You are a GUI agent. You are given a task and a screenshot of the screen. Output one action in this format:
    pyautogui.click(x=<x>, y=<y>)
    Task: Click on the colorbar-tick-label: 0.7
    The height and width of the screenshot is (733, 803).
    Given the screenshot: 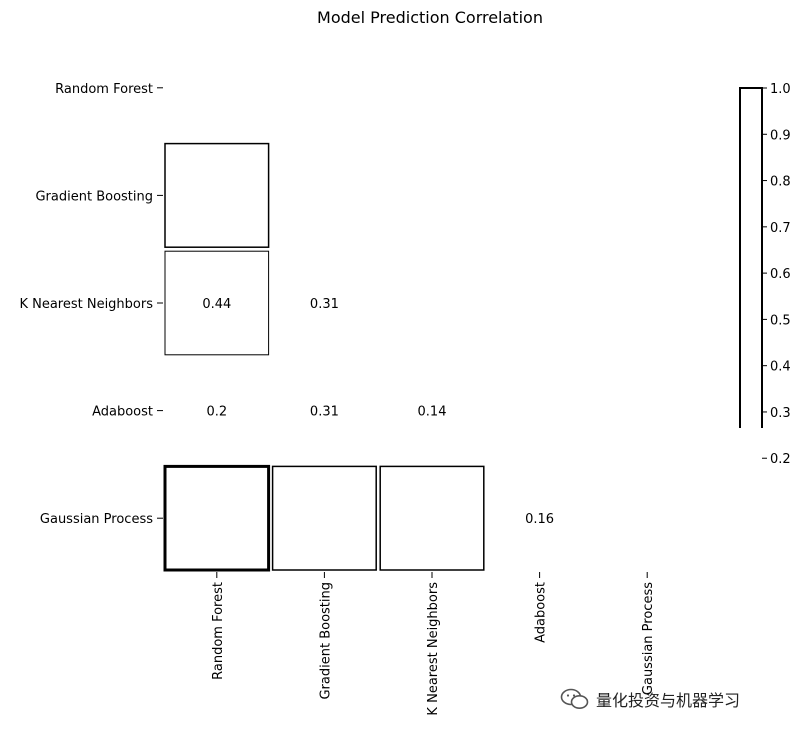 What is the action you would take?
    pyautogui.click(x=780, y=228)
    